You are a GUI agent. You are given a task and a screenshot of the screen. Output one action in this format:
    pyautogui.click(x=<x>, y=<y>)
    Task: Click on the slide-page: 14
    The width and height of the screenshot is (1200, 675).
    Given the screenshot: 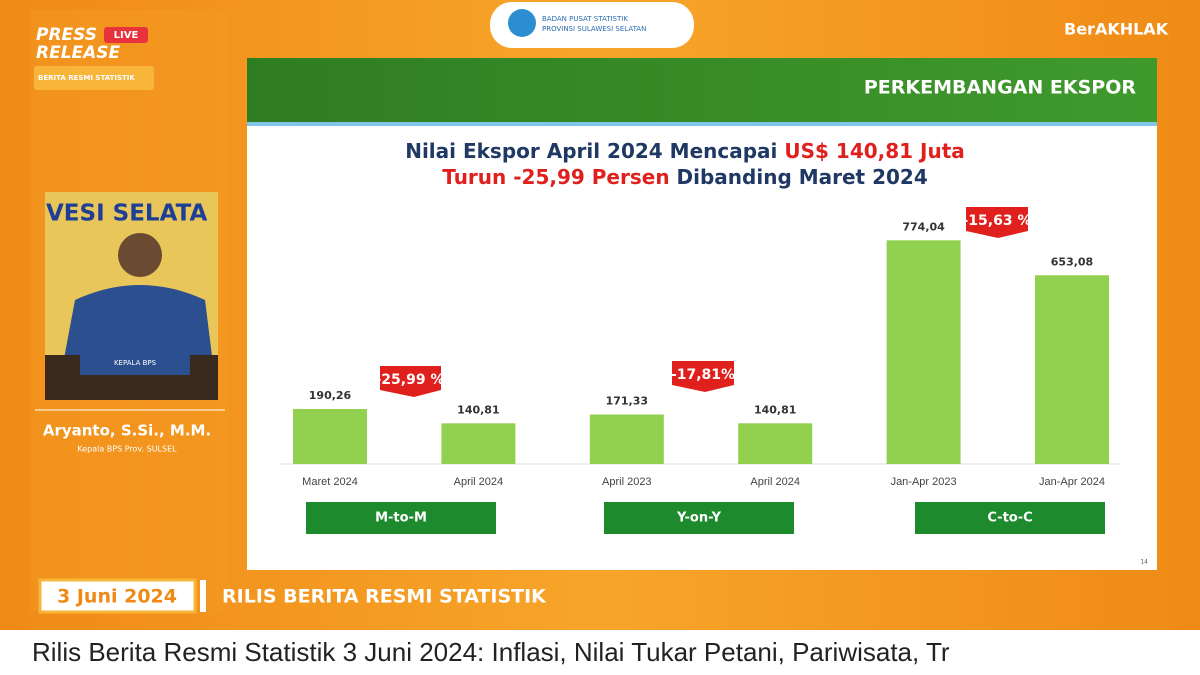 What is the action you would take?
    pyautogui.click(x=1144, y=562)
    